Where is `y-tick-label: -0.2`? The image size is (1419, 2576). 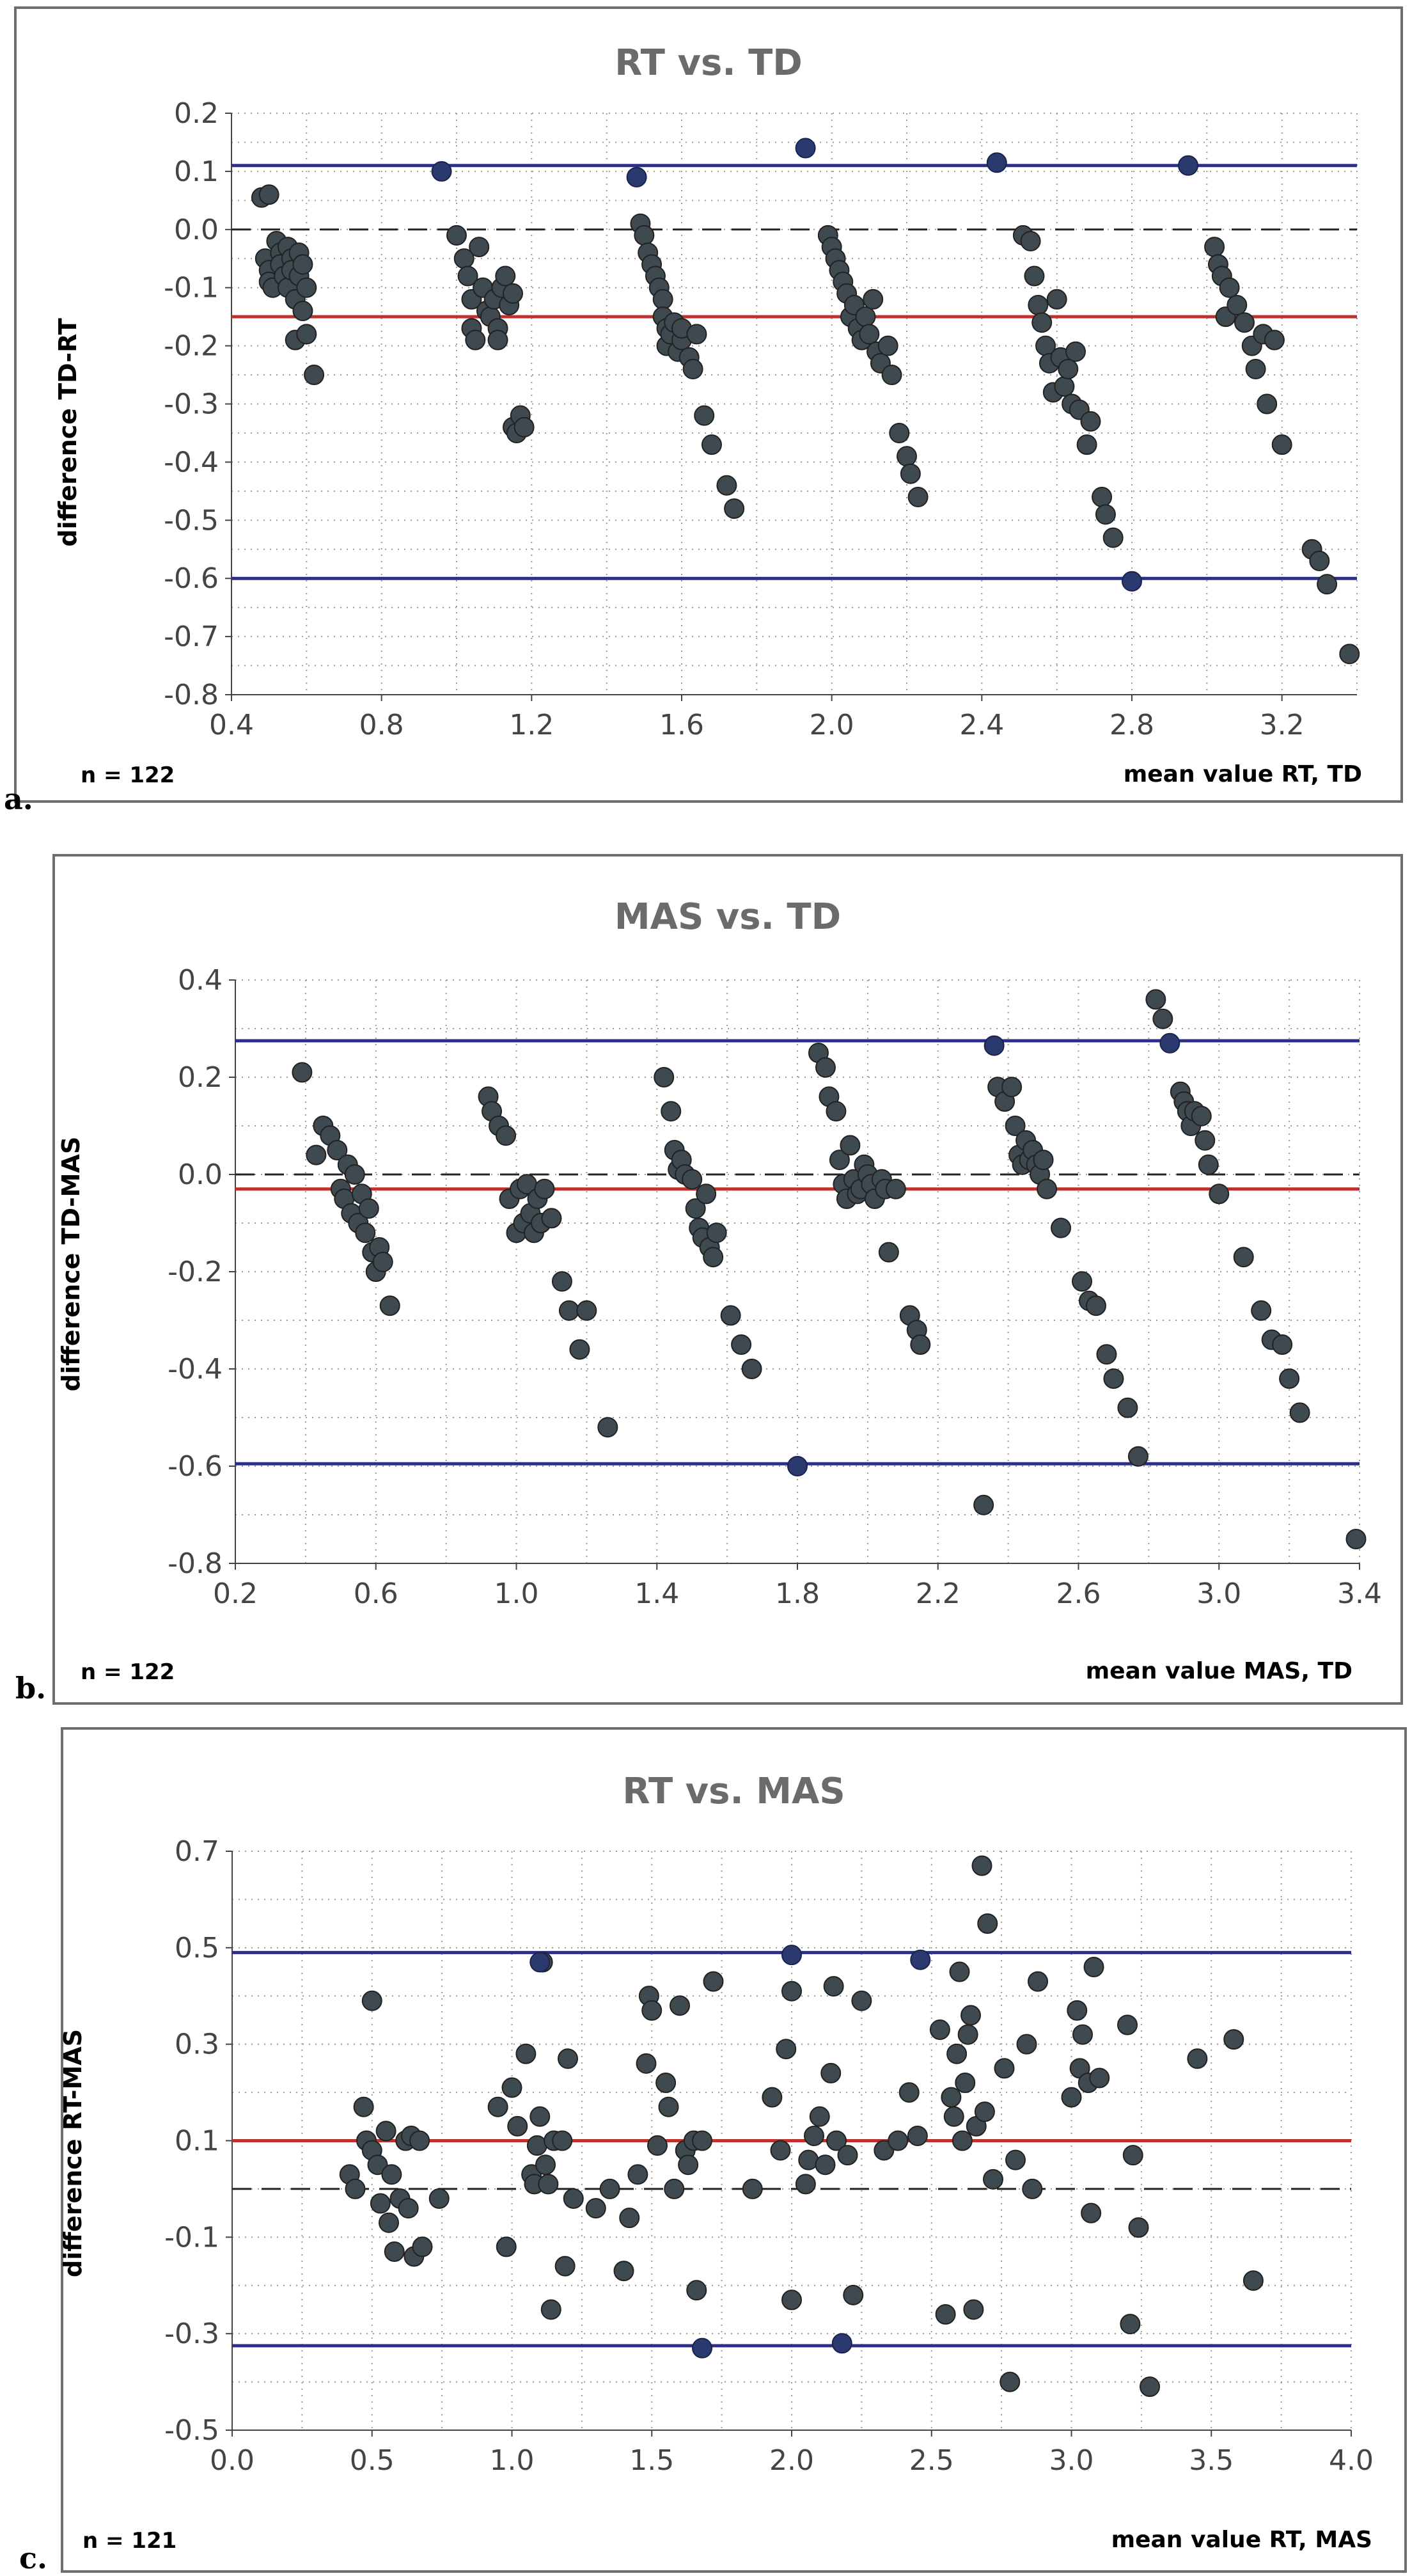
y-tick-label: -0.2 is located at coordinates (191, 346).